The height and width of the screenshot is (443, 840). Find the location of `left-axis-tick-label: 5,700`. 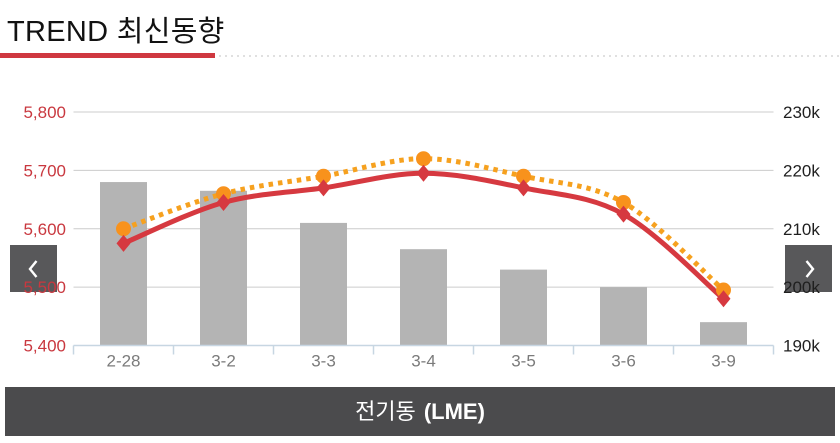

left-axis-tick-label: 5,700 is located at coordinates (44, 170).